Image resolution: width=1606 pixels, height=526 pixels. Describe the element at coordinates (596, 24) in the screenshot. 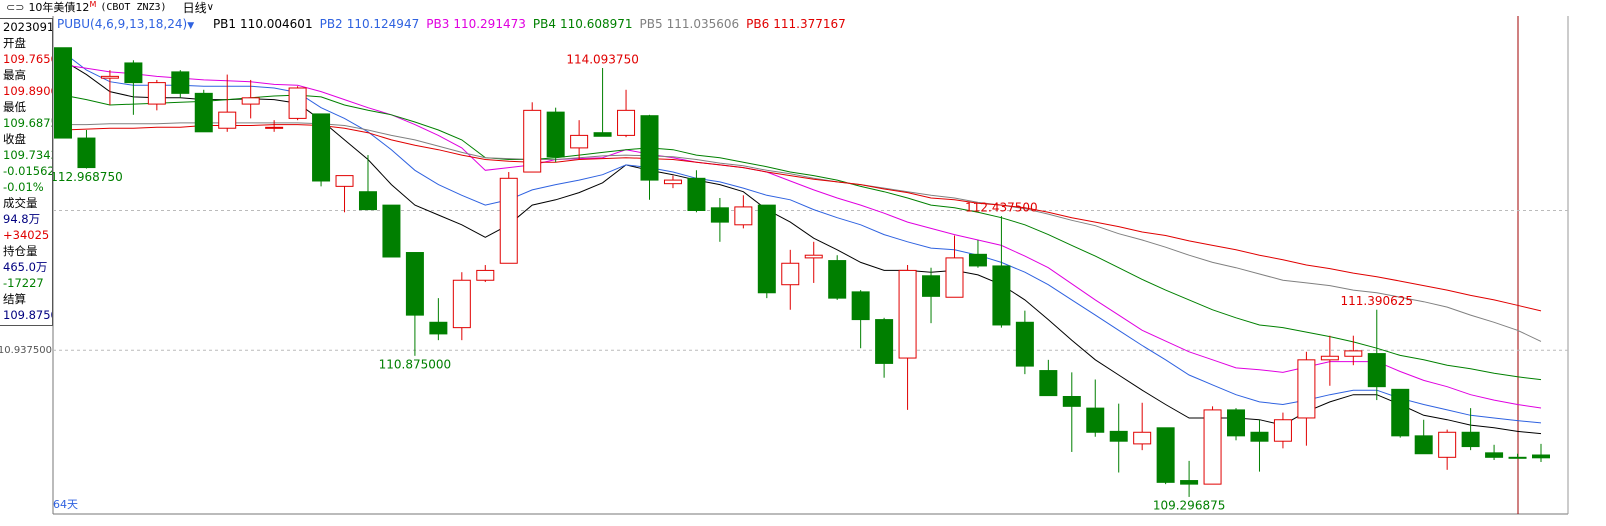

I see `legend-value: 110.608971` at that location.